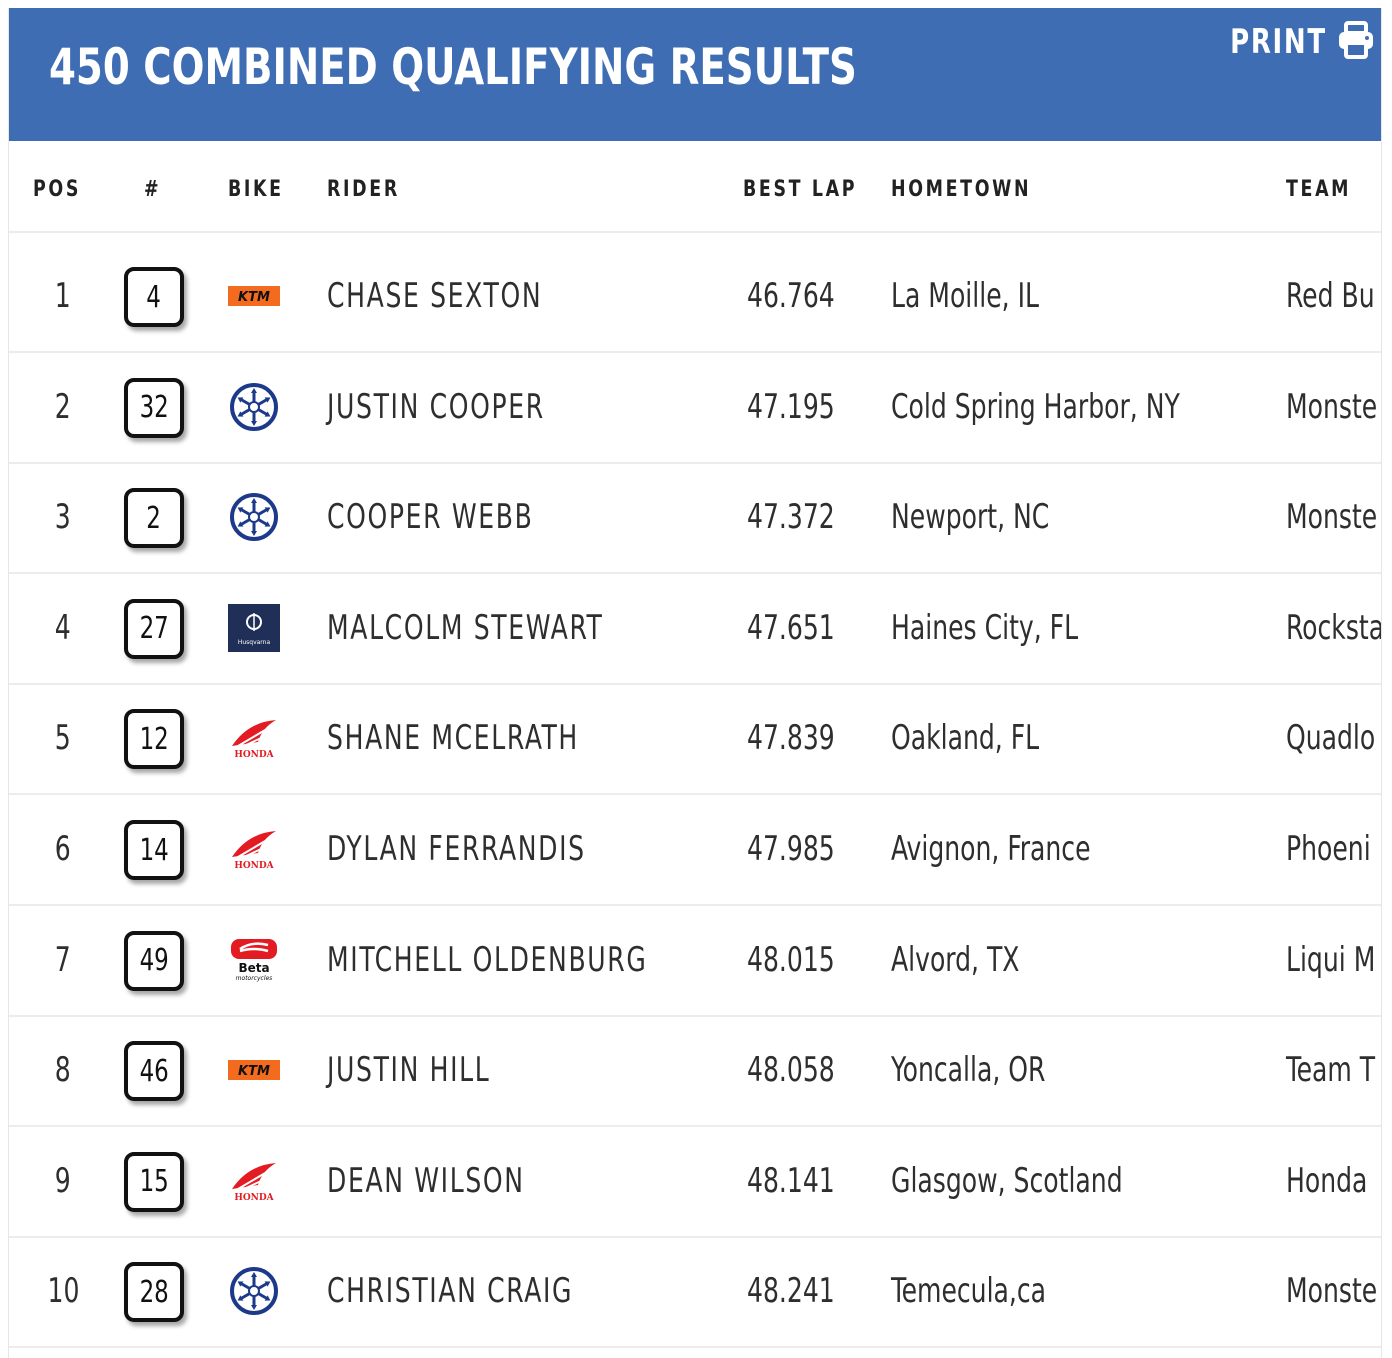  What do you see at coordinates (969, 1291) in the screenshot?
I see `hometown-cell: Temecula,ca` at bounding box center [969, 1291].